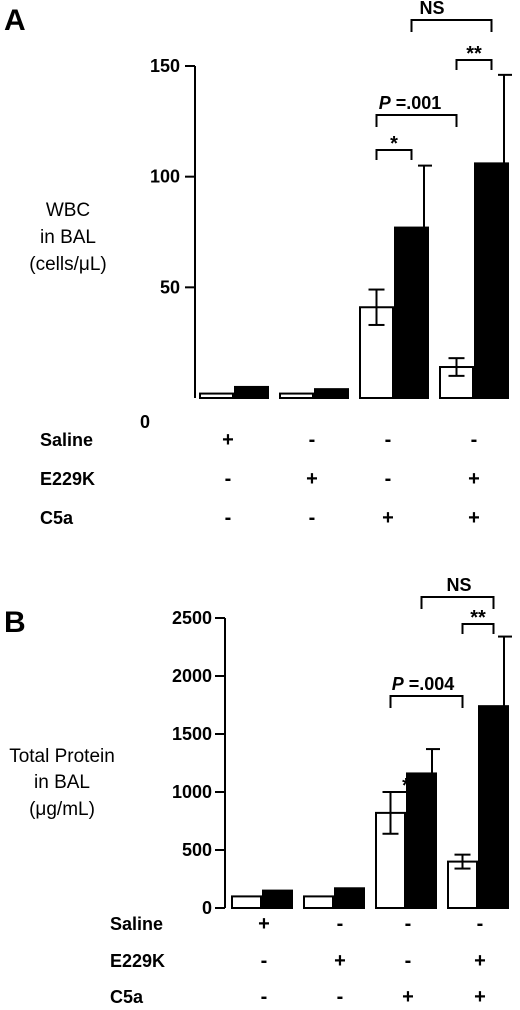 The width and height of the screenshot is (520, 1010). What do you see at coordinates (165, 177) in the screenshot?
I see `y-tick-label: 100` at bounding box center [165, 177].